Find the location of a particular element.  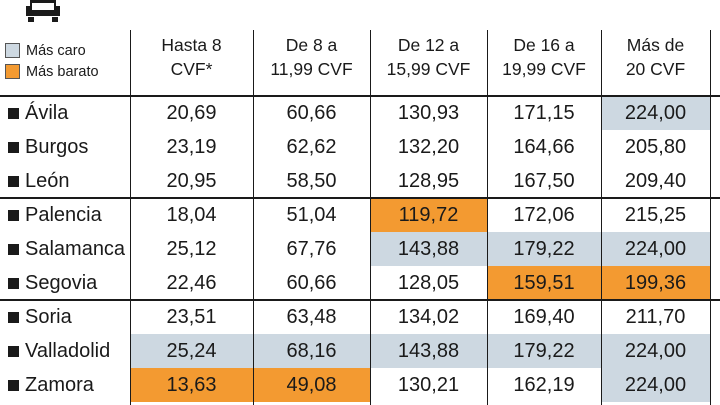

legend-item-expensive: Más caro is located at coordinates (52, 50).